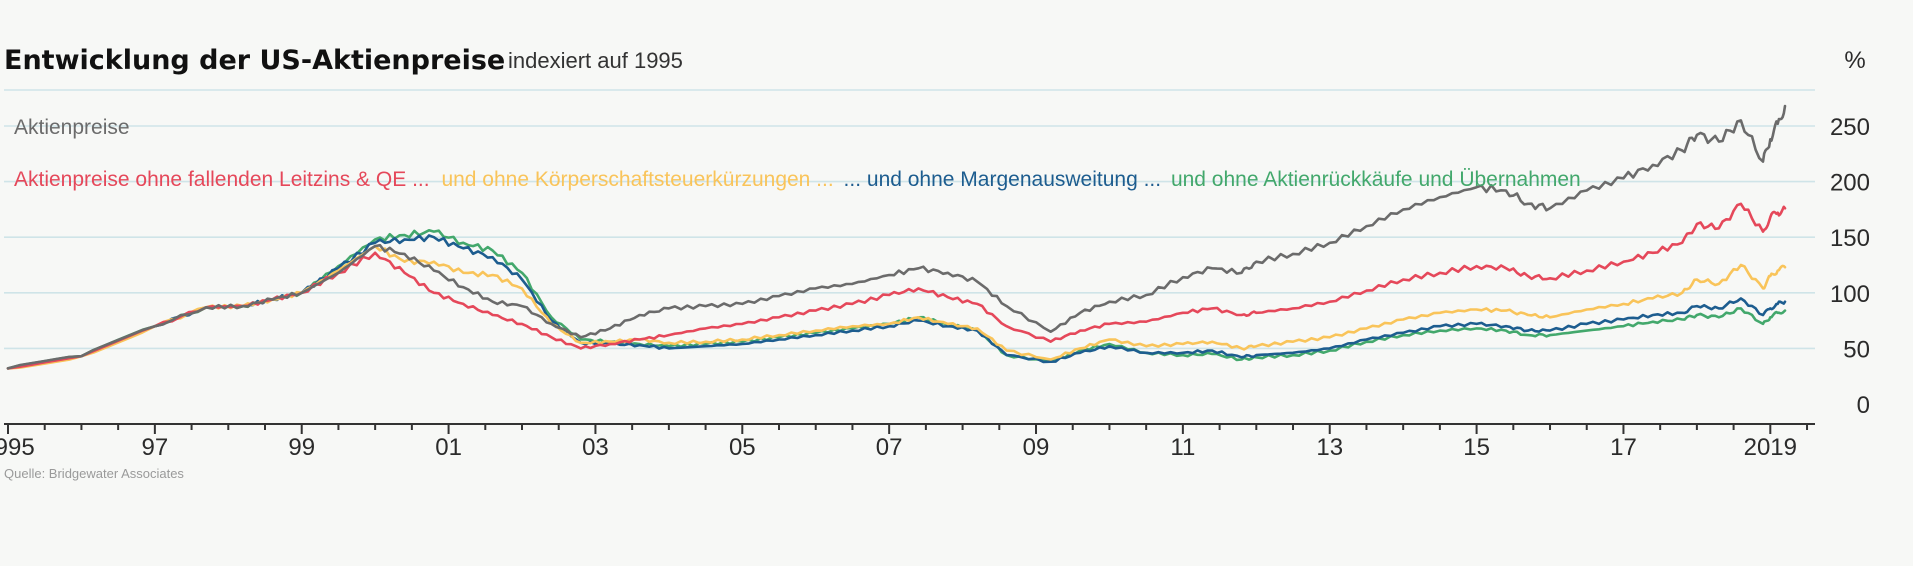  I want to click on y-axis-ticks: 0 50 100 150 200 250, so click(1850, 266).